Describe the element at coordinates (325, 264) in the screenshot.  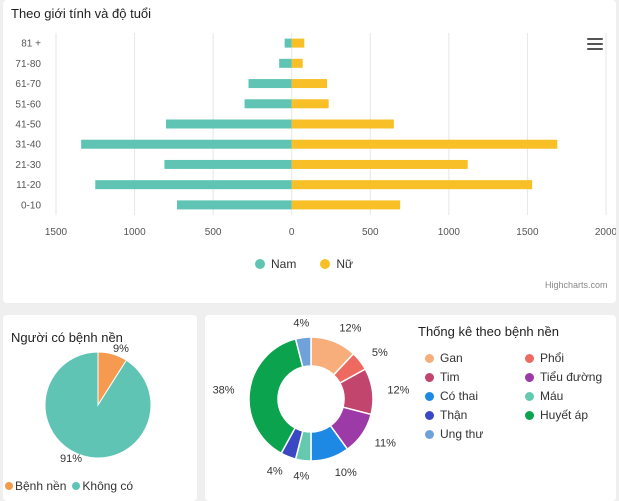
I see `nu-dot-icon` at that location.